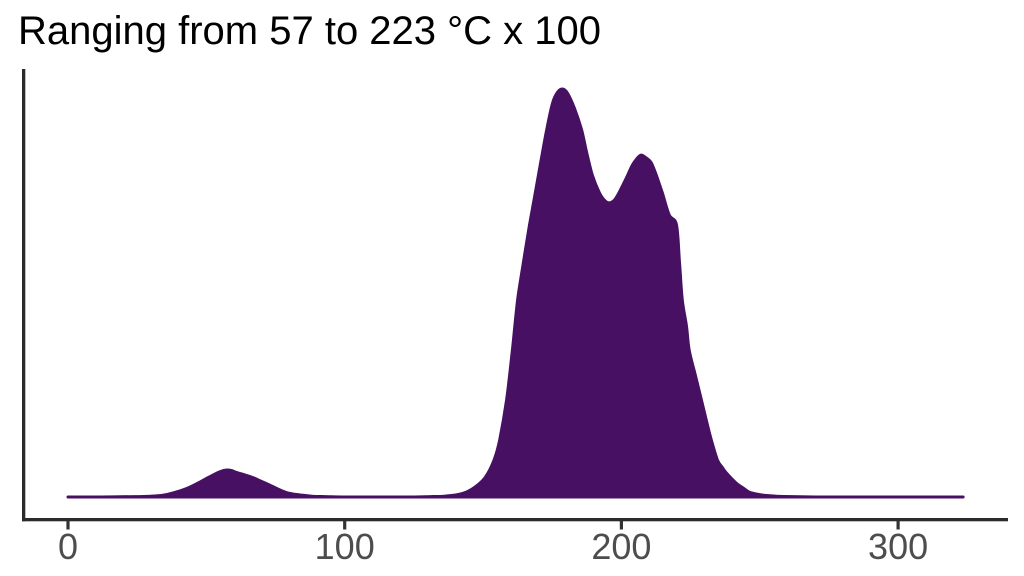  What do you see at coordinates (493, 546) in the screenshot?
I see `x-axis-tick-labels: 0 100 200 300` at bounding box center [493, 546].